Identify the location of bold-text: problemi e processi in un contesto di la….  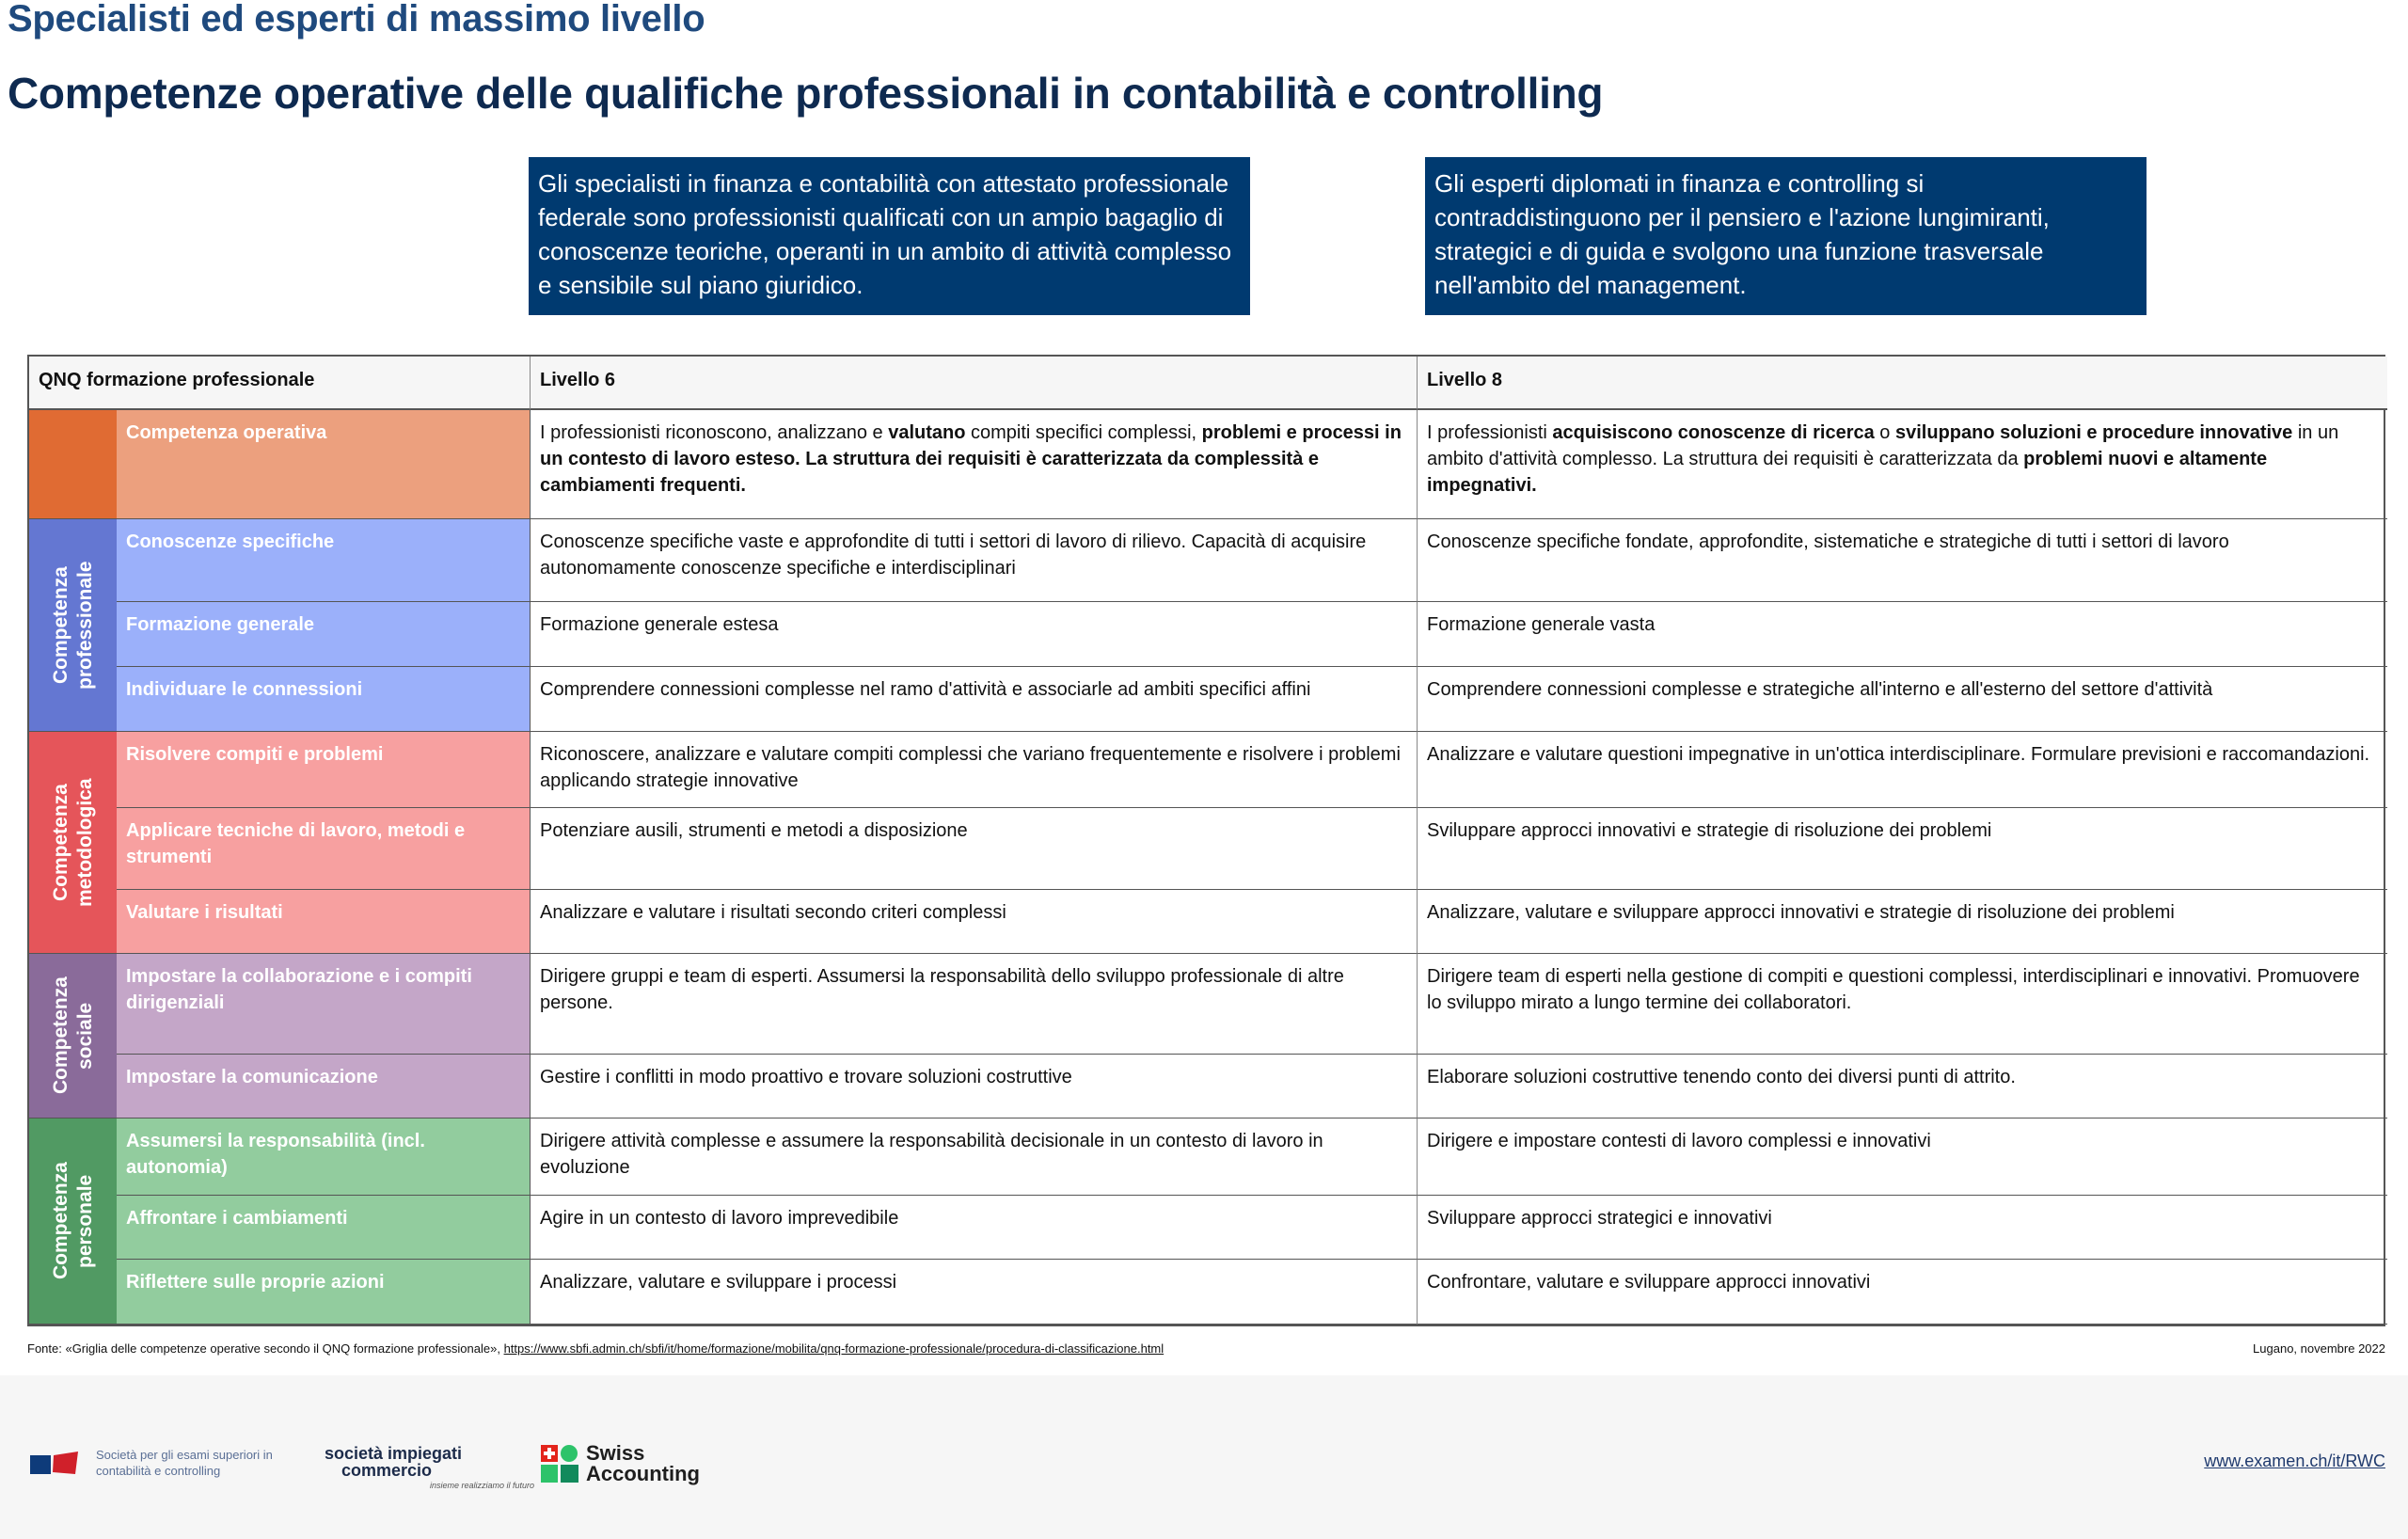
(971, 459).